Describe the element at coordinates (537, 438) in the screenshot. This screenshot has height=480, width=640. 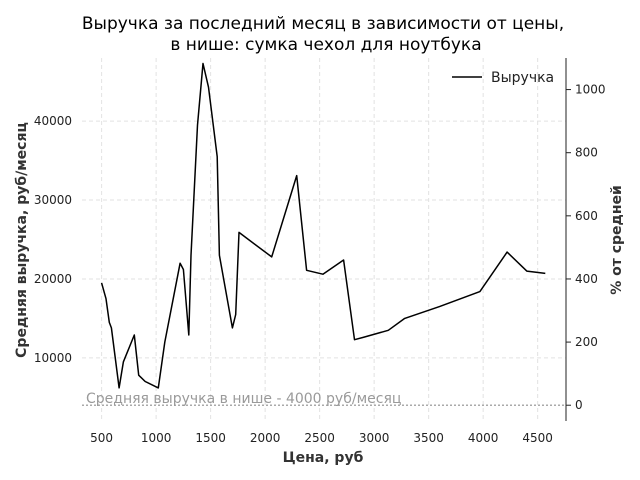
I see `x-tick-label: 4500` at that location.